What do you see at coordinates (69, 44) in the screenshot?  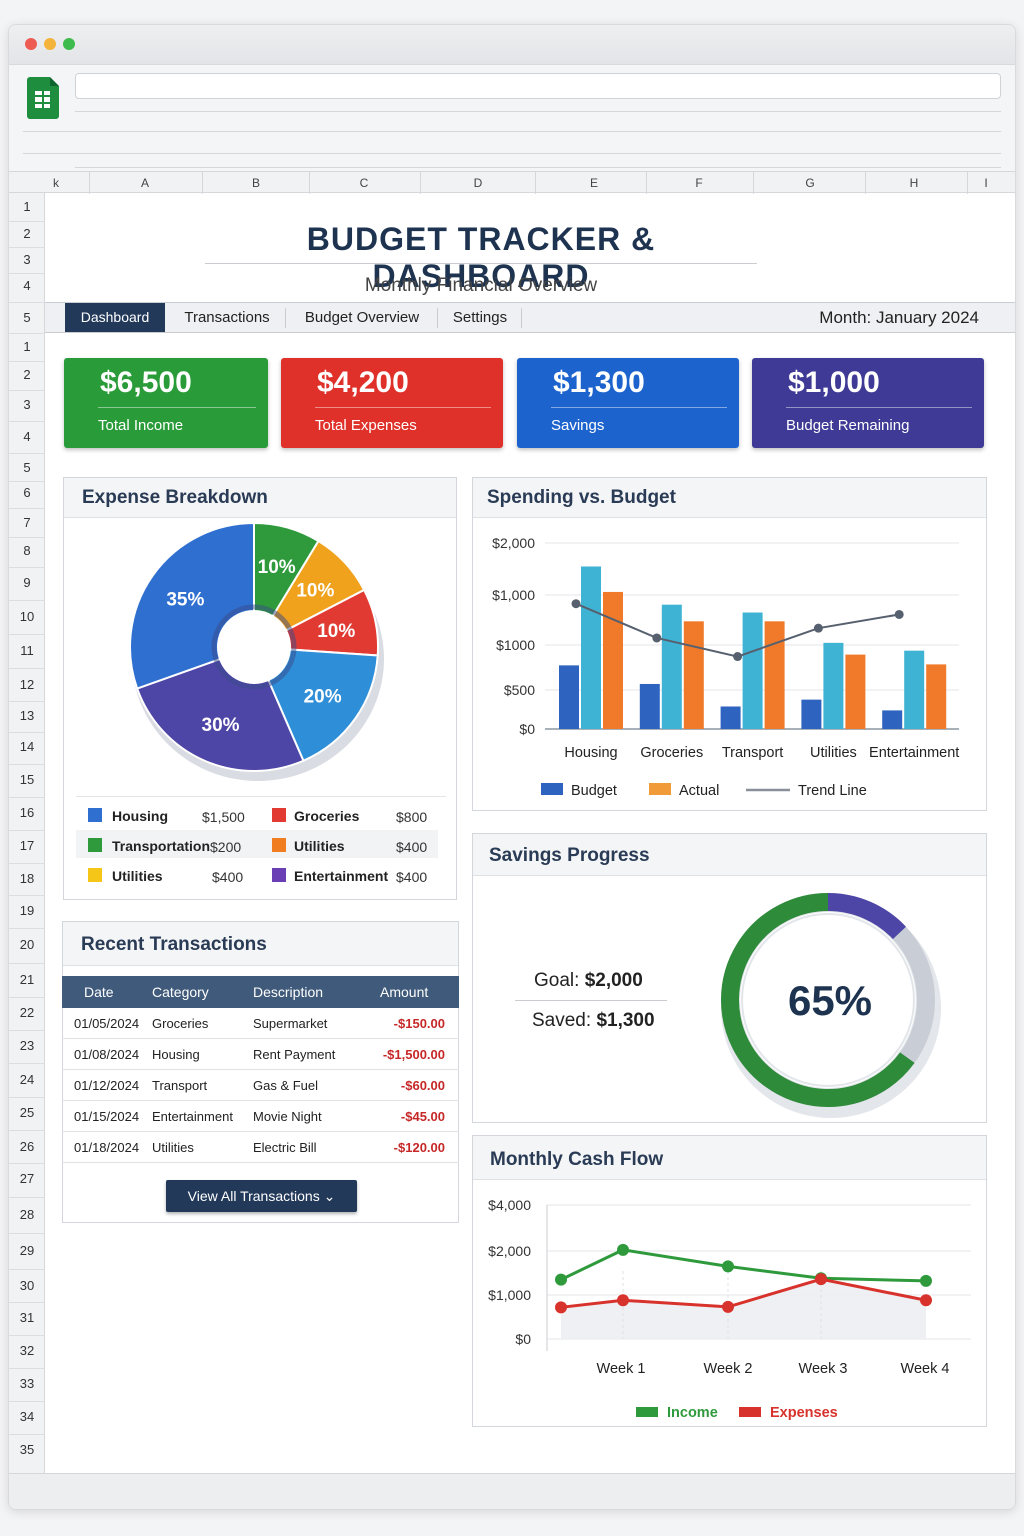 I see `maximize-window-button` at bounding box center [69, 44].